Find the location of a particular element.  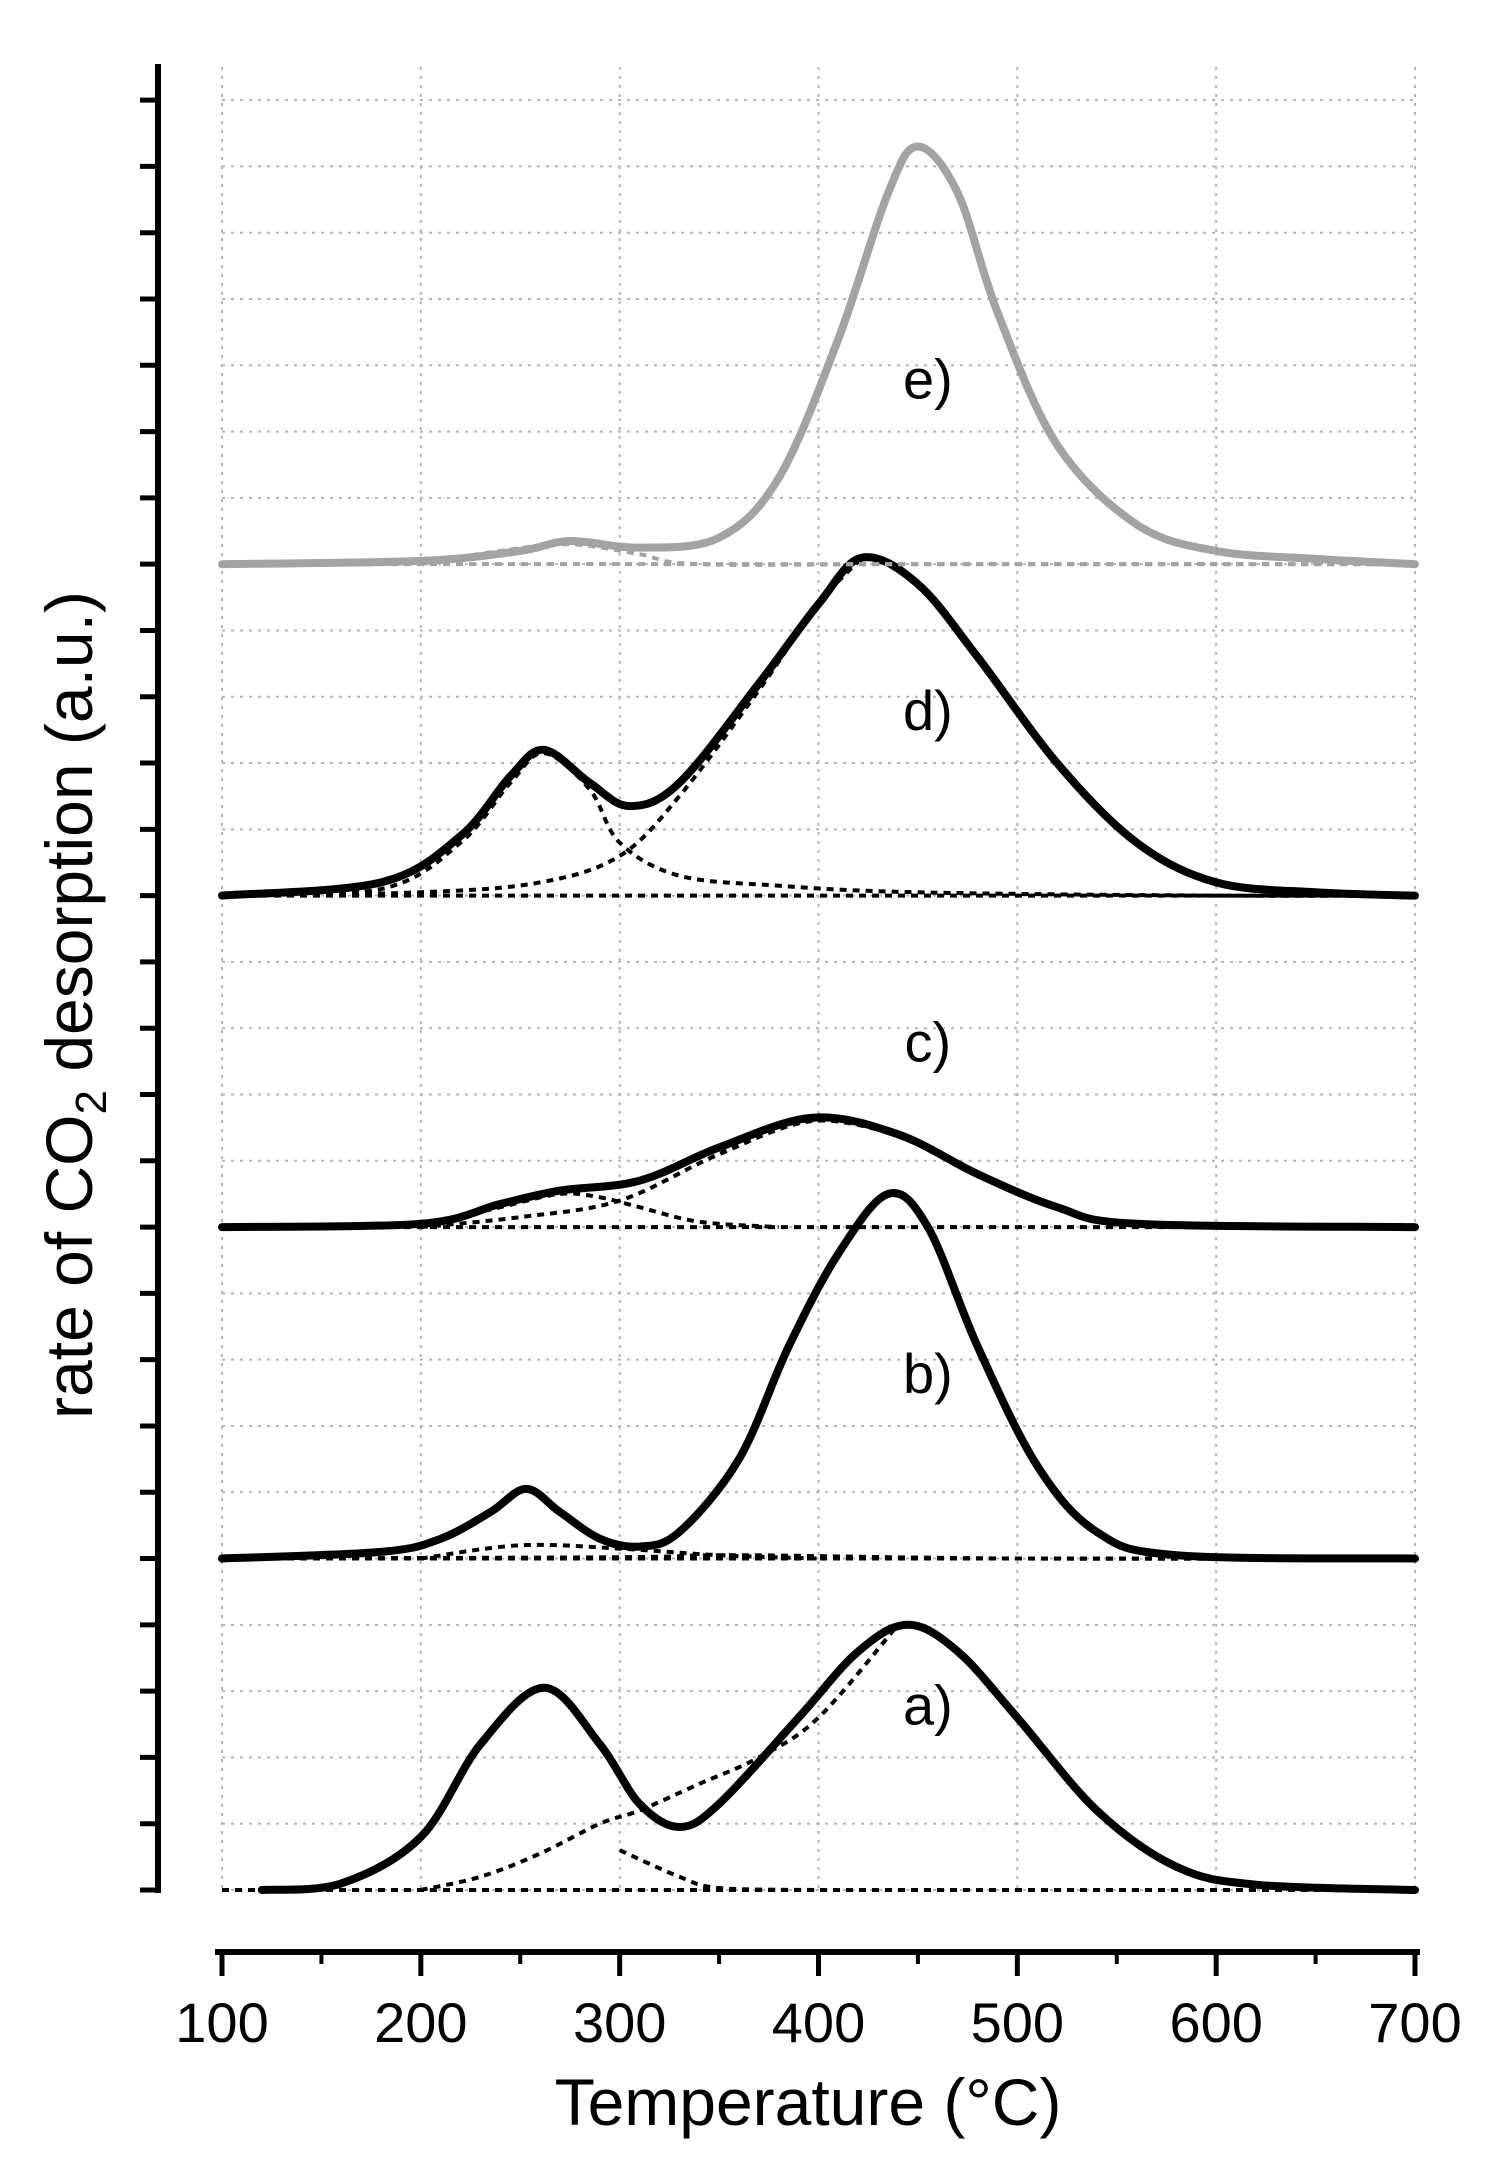

curve-labels: a) b) c) d) e) is located at coordinates (928, 1041).